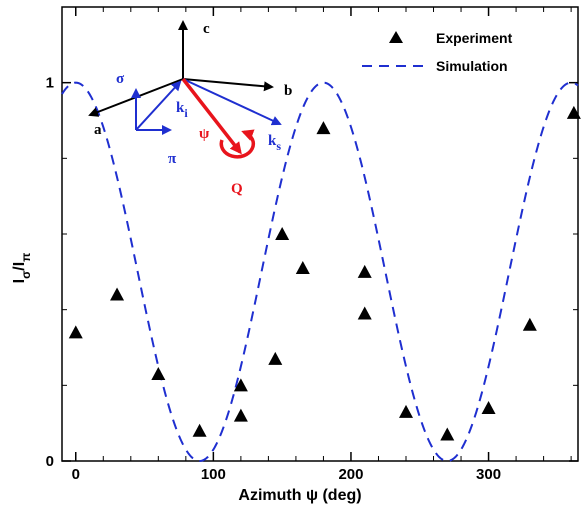  I want to click on svg-text: Iσ/Iπ, so click(22, 268).